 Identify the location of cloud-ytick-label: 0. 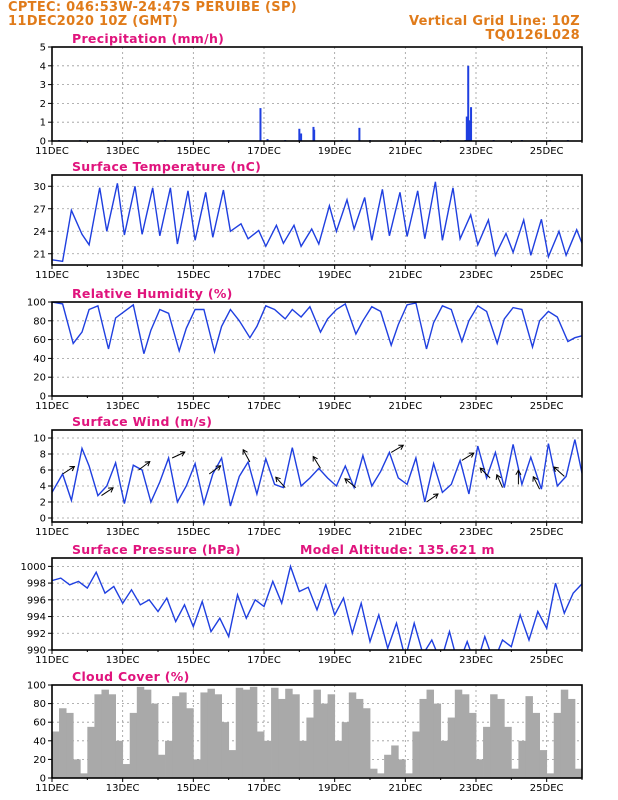
(43, 779).